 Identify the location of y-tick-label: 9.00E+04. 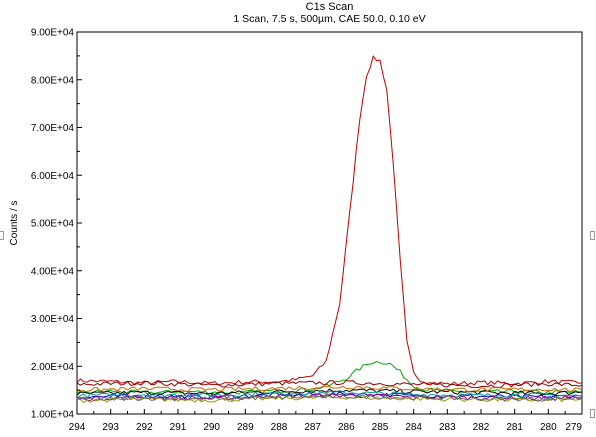
(53, 33).